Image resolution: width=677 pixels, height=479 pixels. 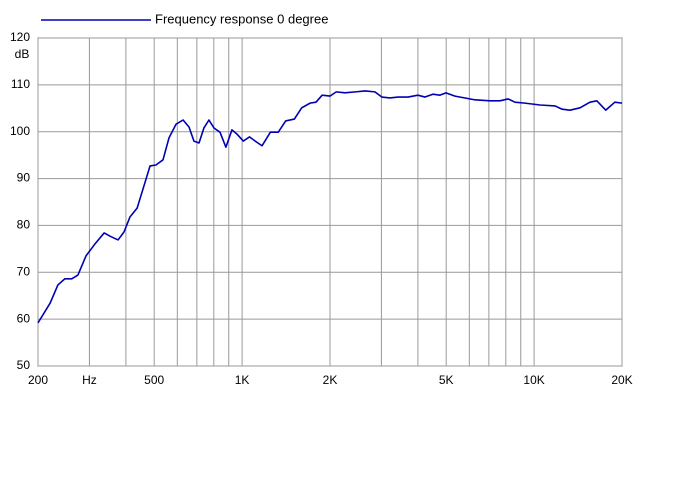 I want to click on x-tick-label: 2K, so click(x=330, y=380).